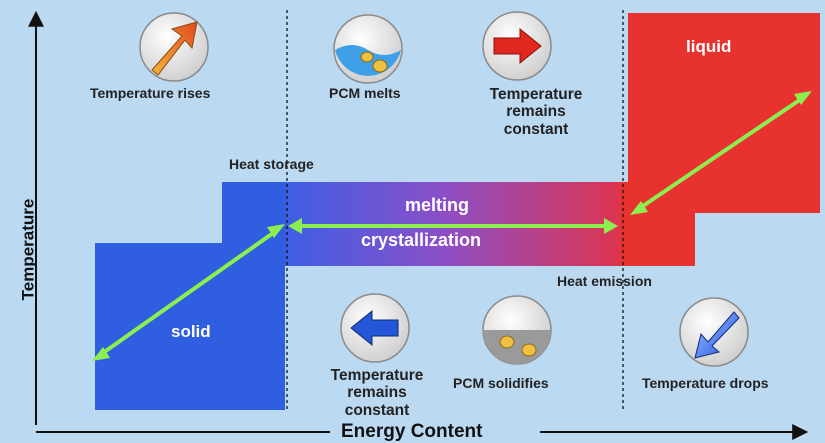 This screenshot has height=443, width=825. I want to click on melting-label: melting, so click(437, 205).